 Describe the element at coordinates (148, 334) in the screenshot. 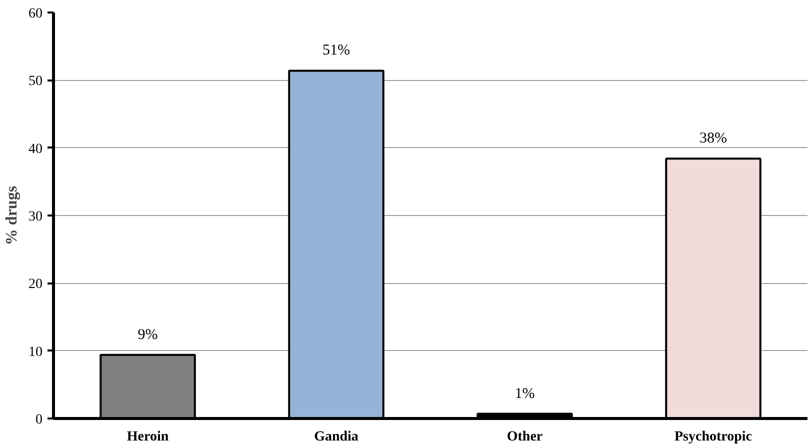

I see `data-label: 9%` at that location.